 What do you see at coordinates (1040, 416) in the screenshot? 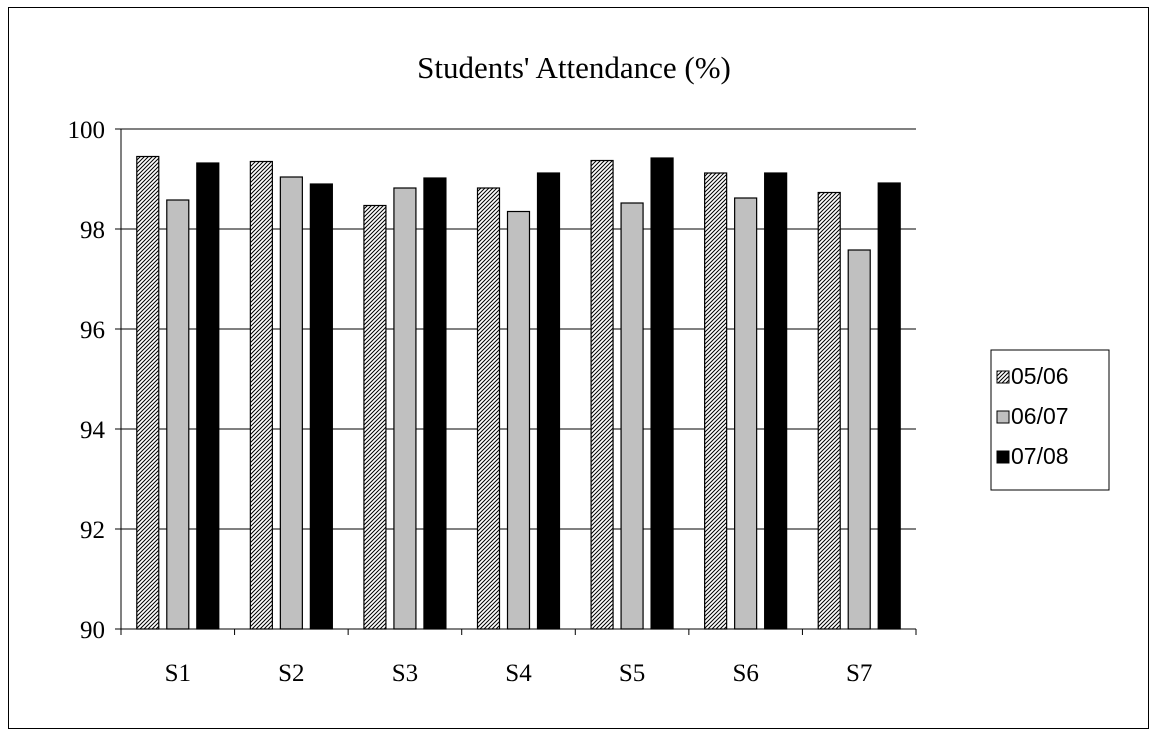
I see `legend-label: 06/07` at bounding box center [1040, 416].